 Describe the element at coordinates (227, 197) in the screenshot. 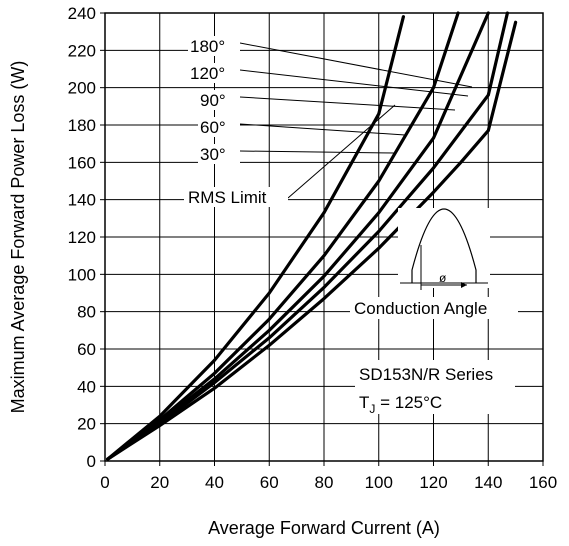

I see `rms-limit-label: RMS Limit` at that location.